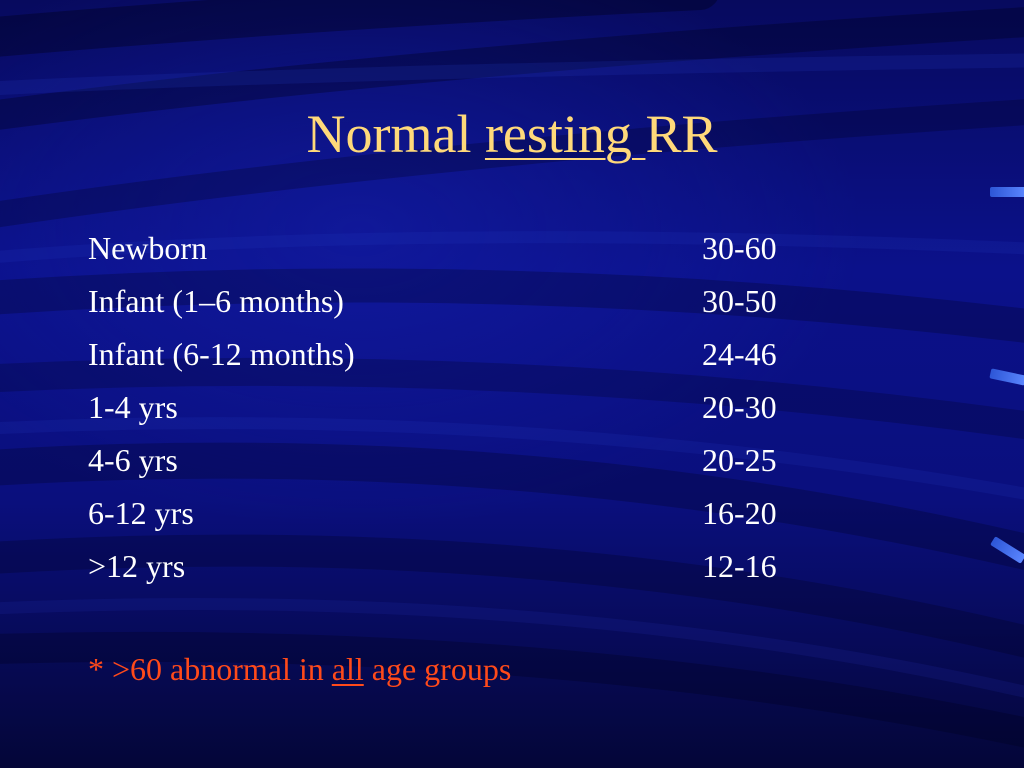 This screenshot has width=1024, height=768. I want to click on rate-range: 30-50, so click(739, 301).